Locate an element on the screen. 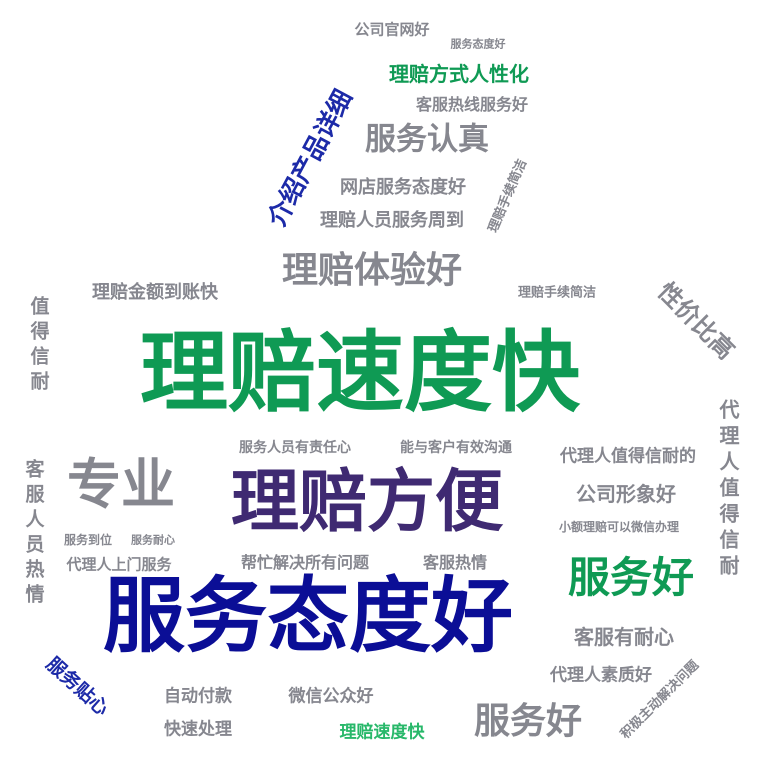 The image size is (760, 760). word-cloud-term: 自动付款 is located at coordinates (198, 696).